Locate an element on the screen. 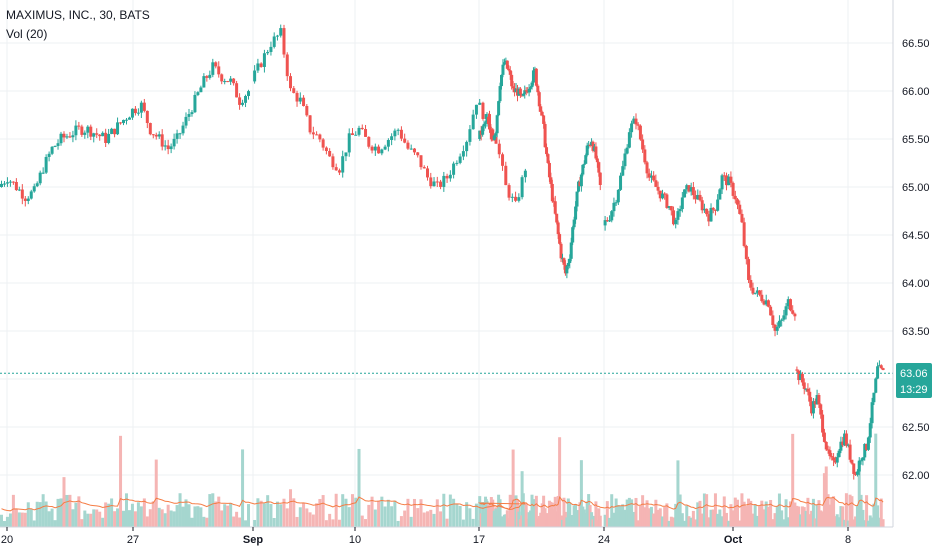 This screenshot has height=550, width=932. price-tick-label: 64.50 is located at coordinates (916, 236).